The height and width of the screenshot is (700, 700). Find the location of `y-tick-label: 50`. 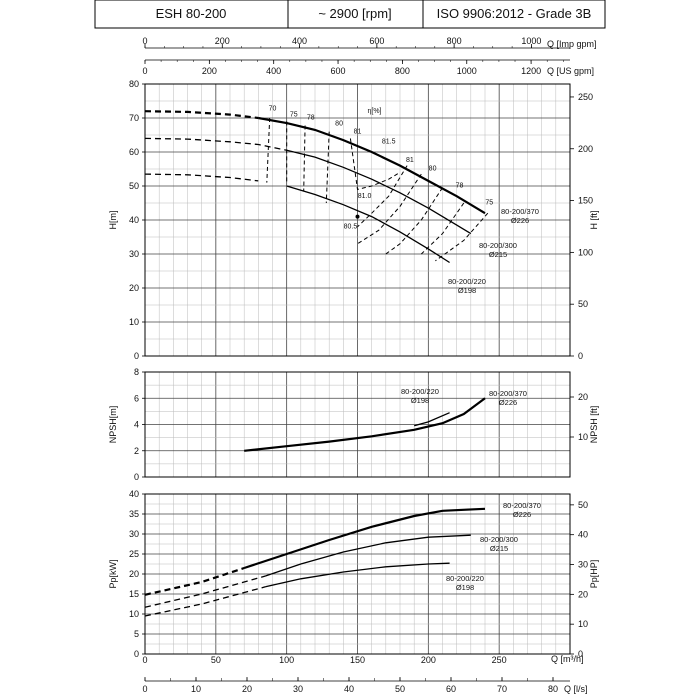

y-tick-label: 50 is located at coordinates (134, 186).